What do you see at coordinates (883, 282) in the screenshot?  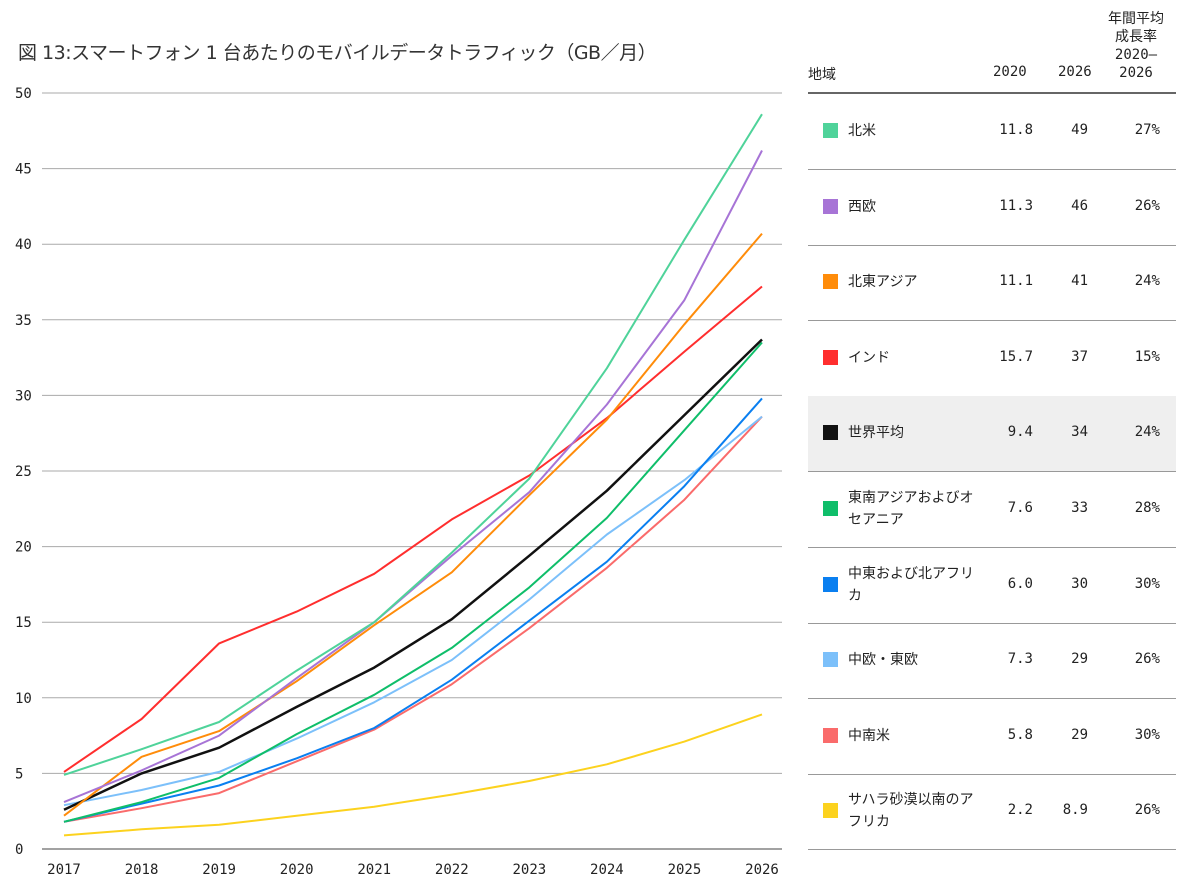 I see `region-name: 北東アジア` at bounding box center [883, 282].